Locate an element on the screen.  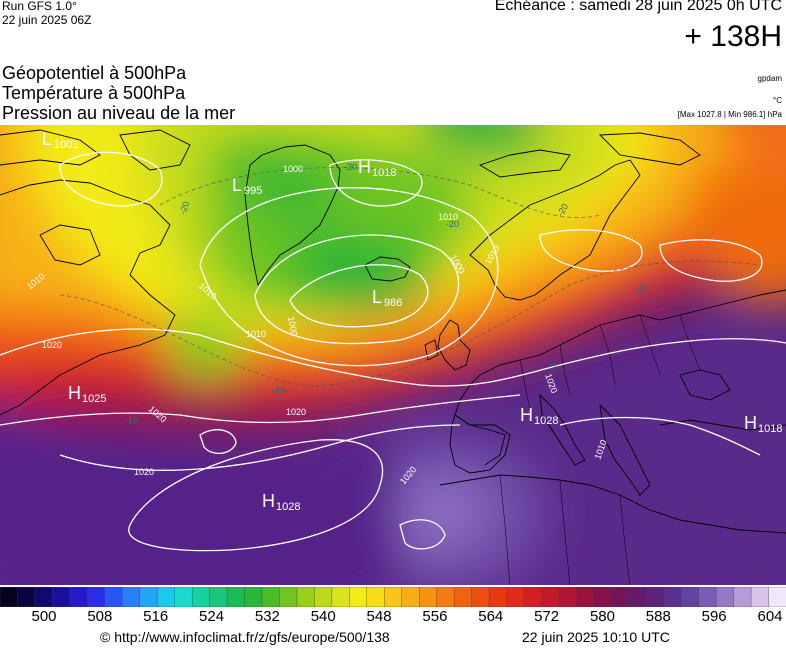
low-center-986: L 986 is located at coordinates (387, 298).